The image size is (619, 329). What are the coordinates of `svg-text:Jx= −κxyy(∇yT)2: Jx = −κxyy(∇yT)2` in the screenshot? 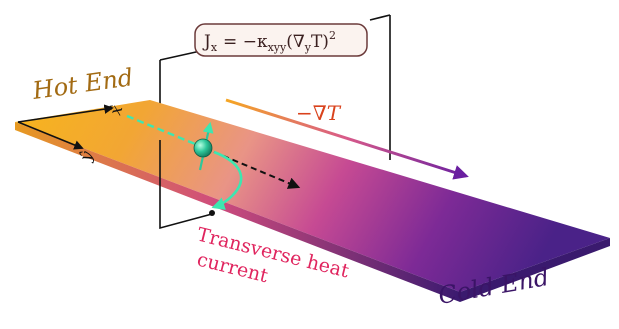 It's located at (269, 41).